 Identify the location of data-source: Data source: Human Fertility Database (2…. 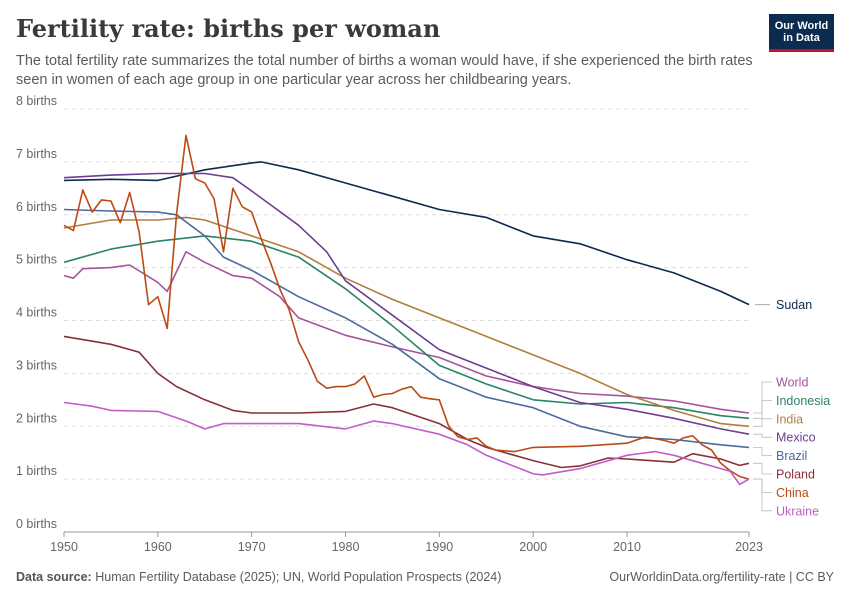
(258, 577).